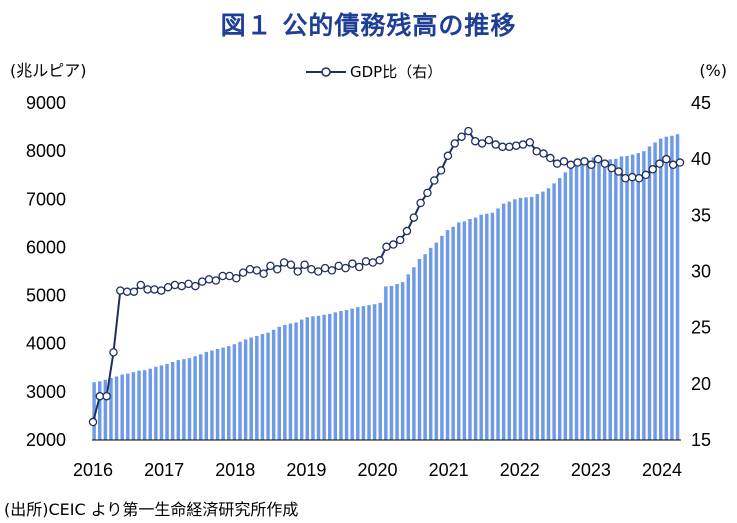  Describe the element at coordinates (46, 440) in the screenshot. I see `left-tick-label: 2000` at that location.